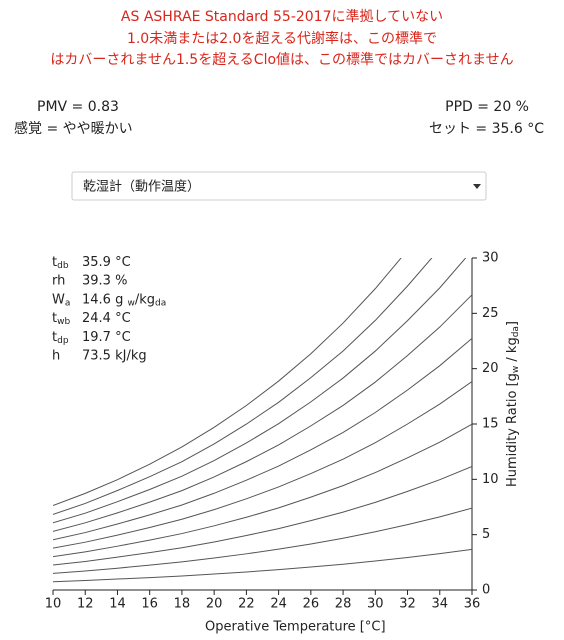 Image resolution: width=564 pixels, height=640 pixels. Describe the element at coordinates (490, 424) in the screenshot. I see `y-tick-label: 15` at that location.